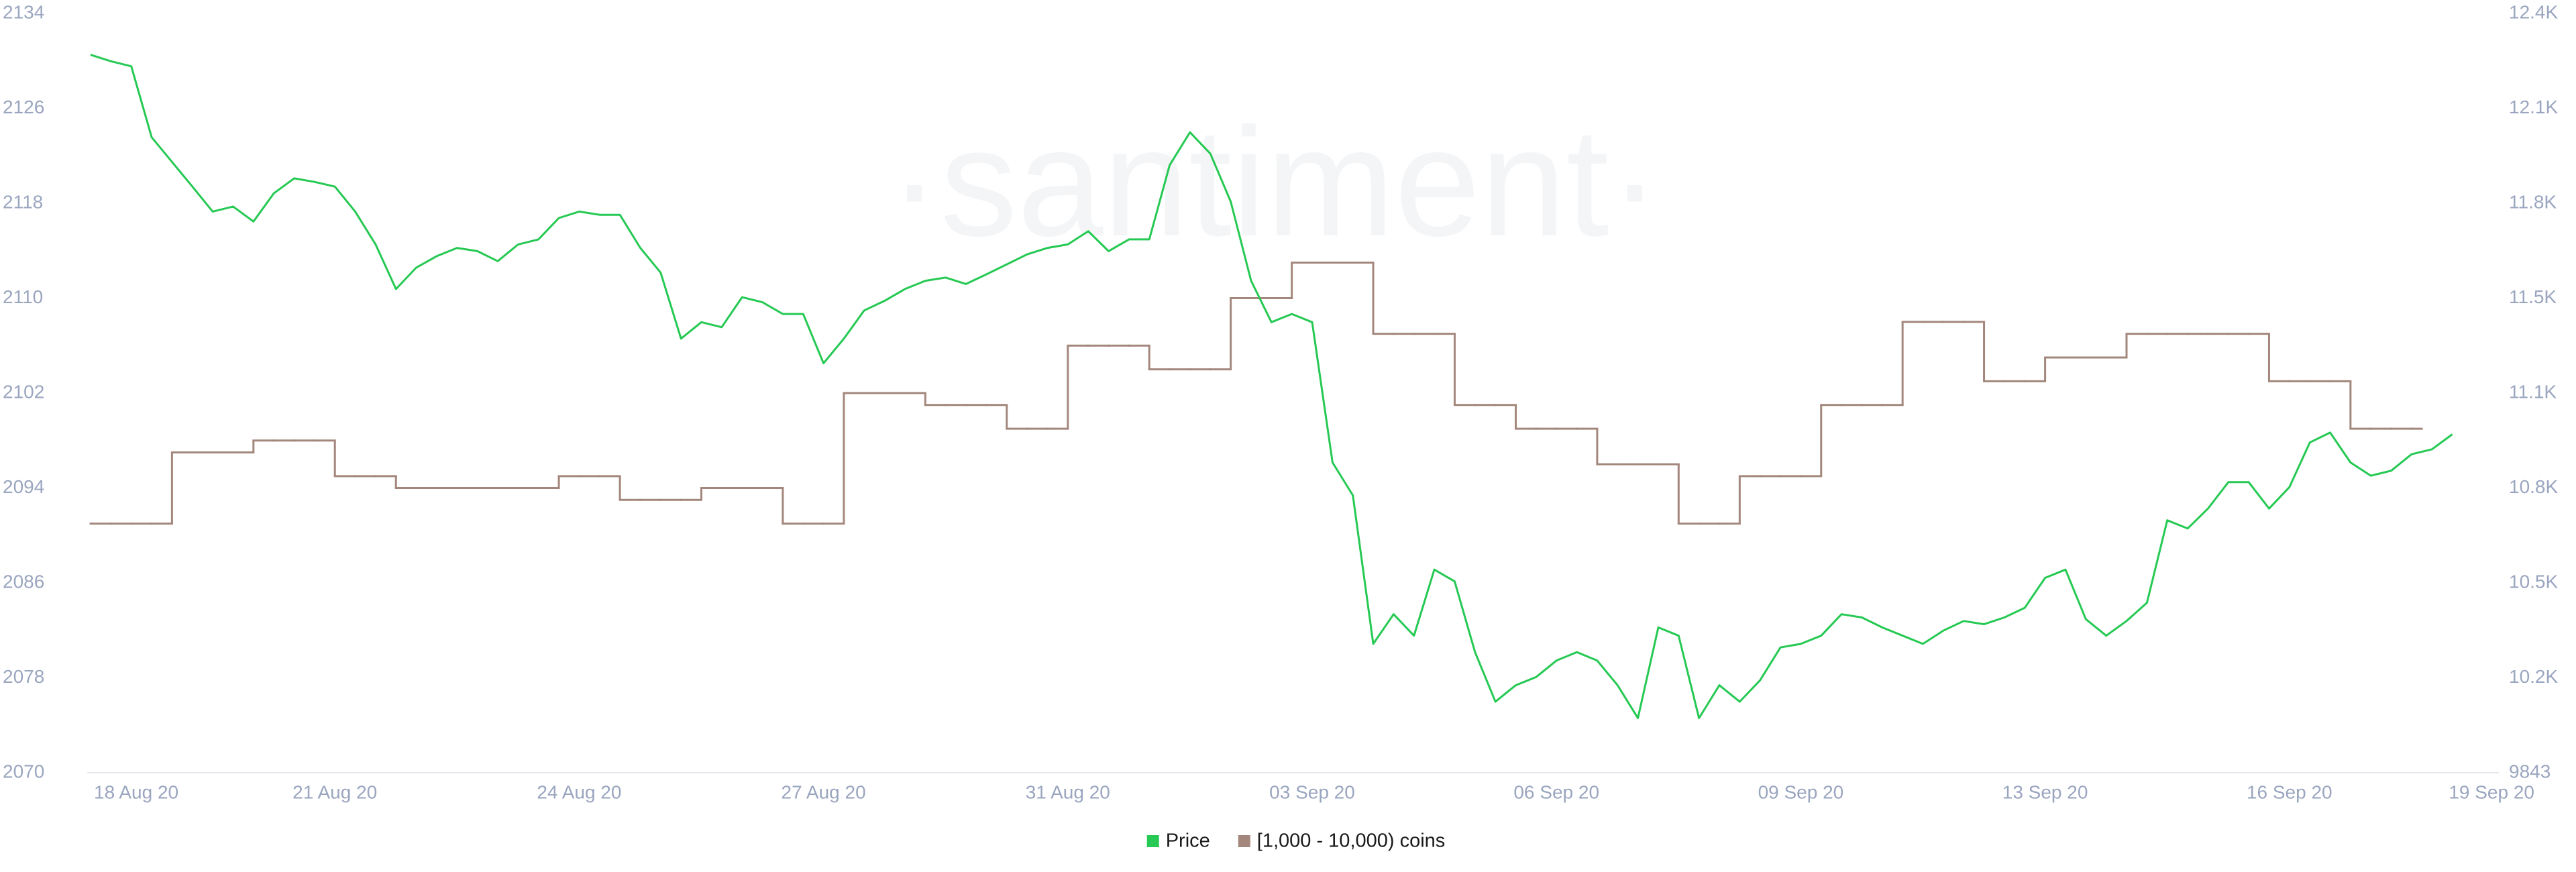 The height and width of the screenshot is (872, 2576). Describe the element at coordinates (2045, 791) in the screenshot. I see `x-tick-label: 13 Sep 20` at that location.